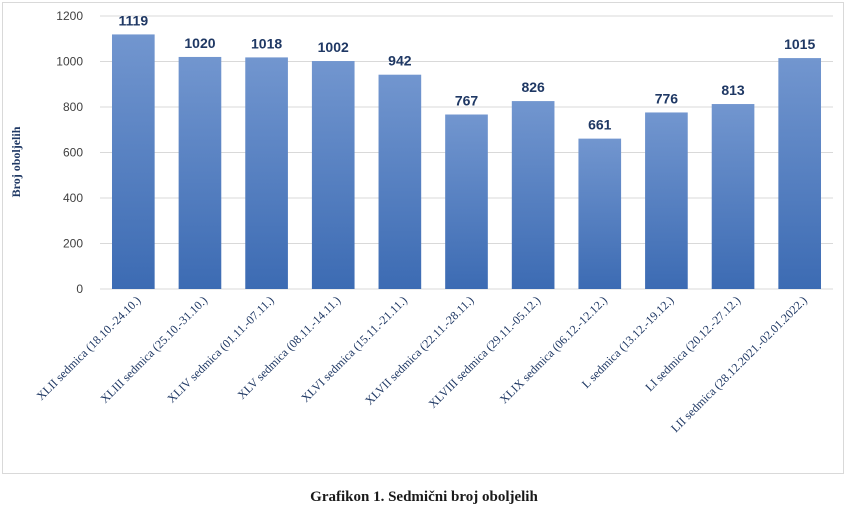 The width and height of the screenshot is (848, 522). Describe the element at coordinates (79, 289) in the screenshot. I see `y-tick-label: 0` at that location.